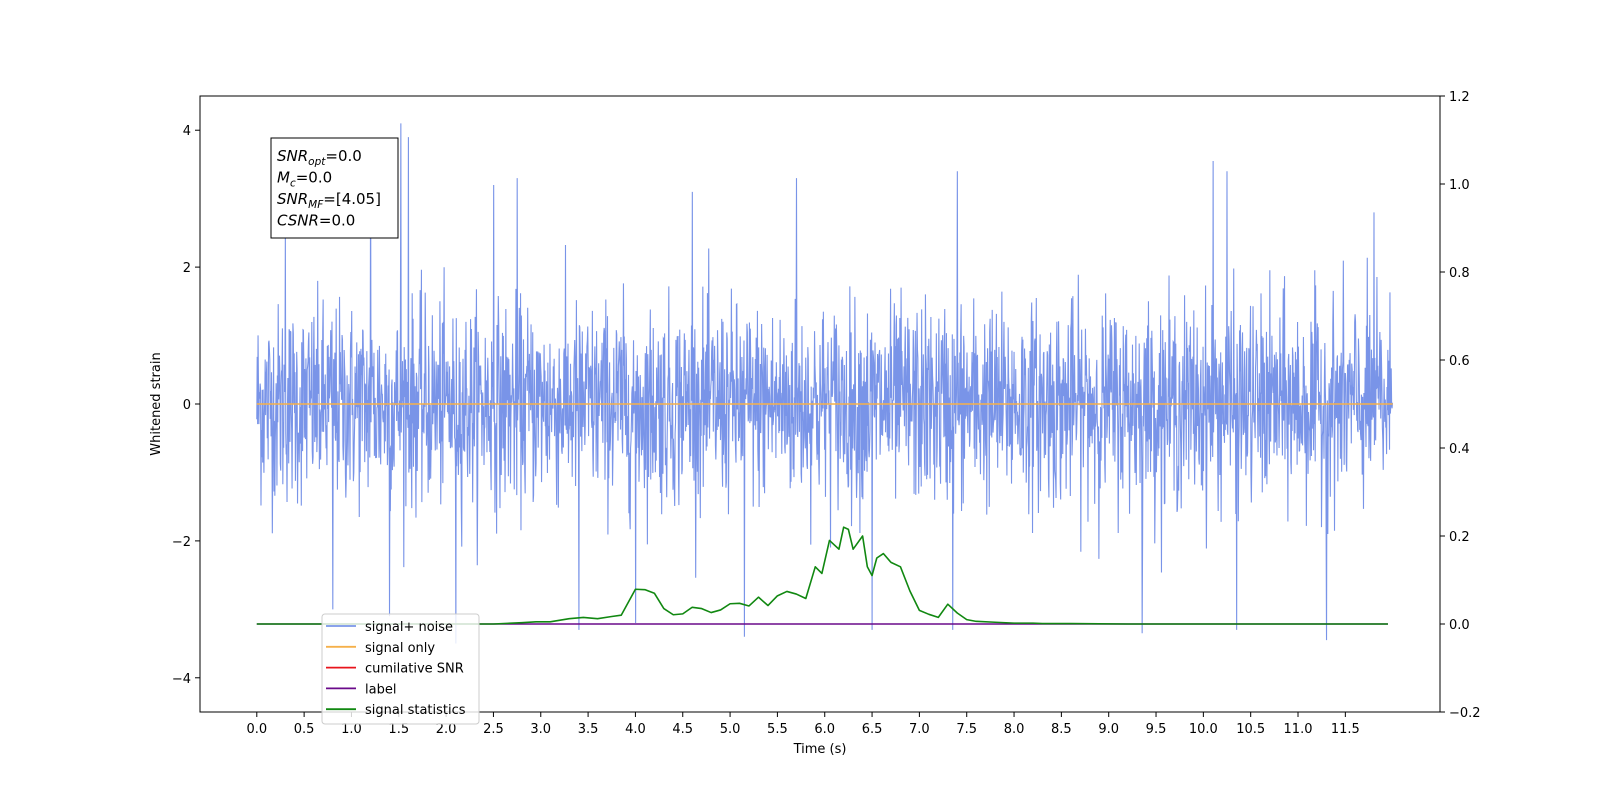 This screenshot has height=800, width=1600. What do you see at coordinates (682, 729) in the screenshot?
I see `x-tick-label: 4.5` at bounding box center [682, 729].